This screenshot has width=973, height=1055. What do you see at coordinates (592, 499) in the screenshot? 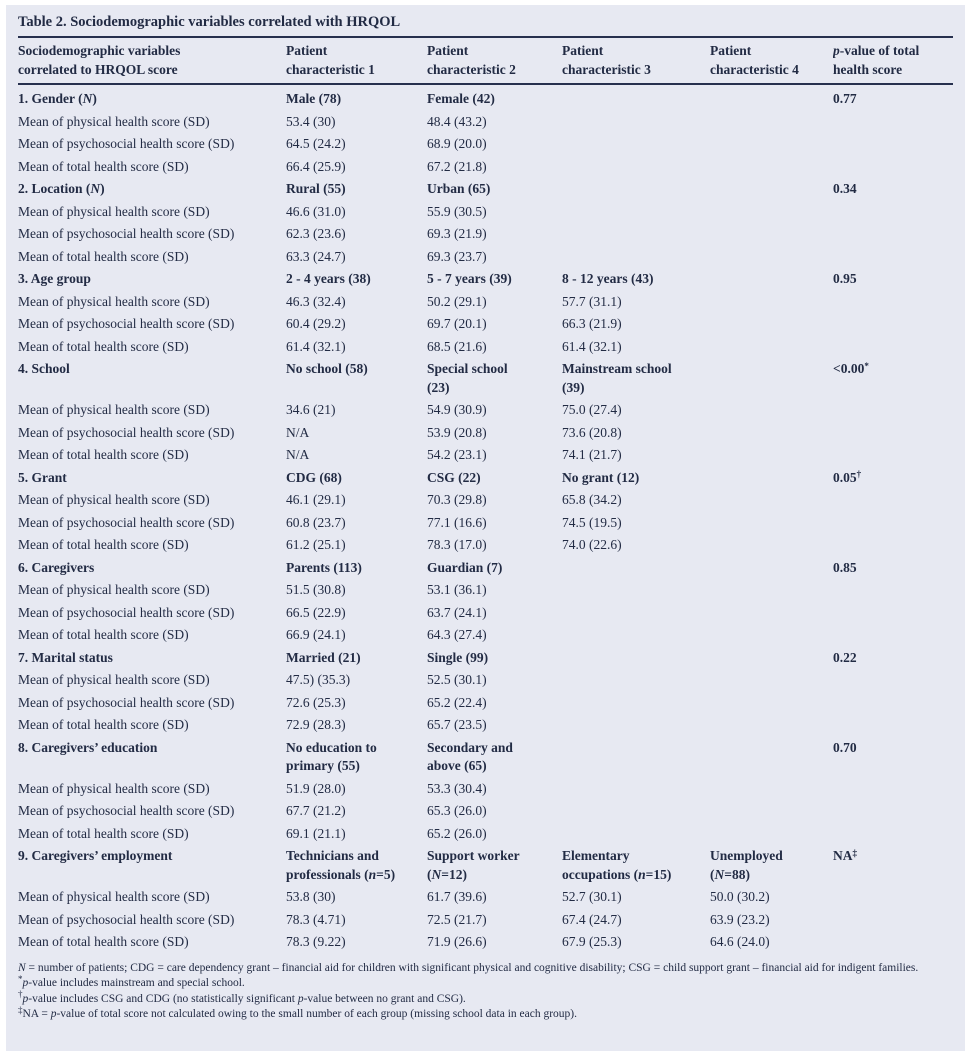
I see `value-cell: 65.8 (34.2)` at bounding box center [592, 499].